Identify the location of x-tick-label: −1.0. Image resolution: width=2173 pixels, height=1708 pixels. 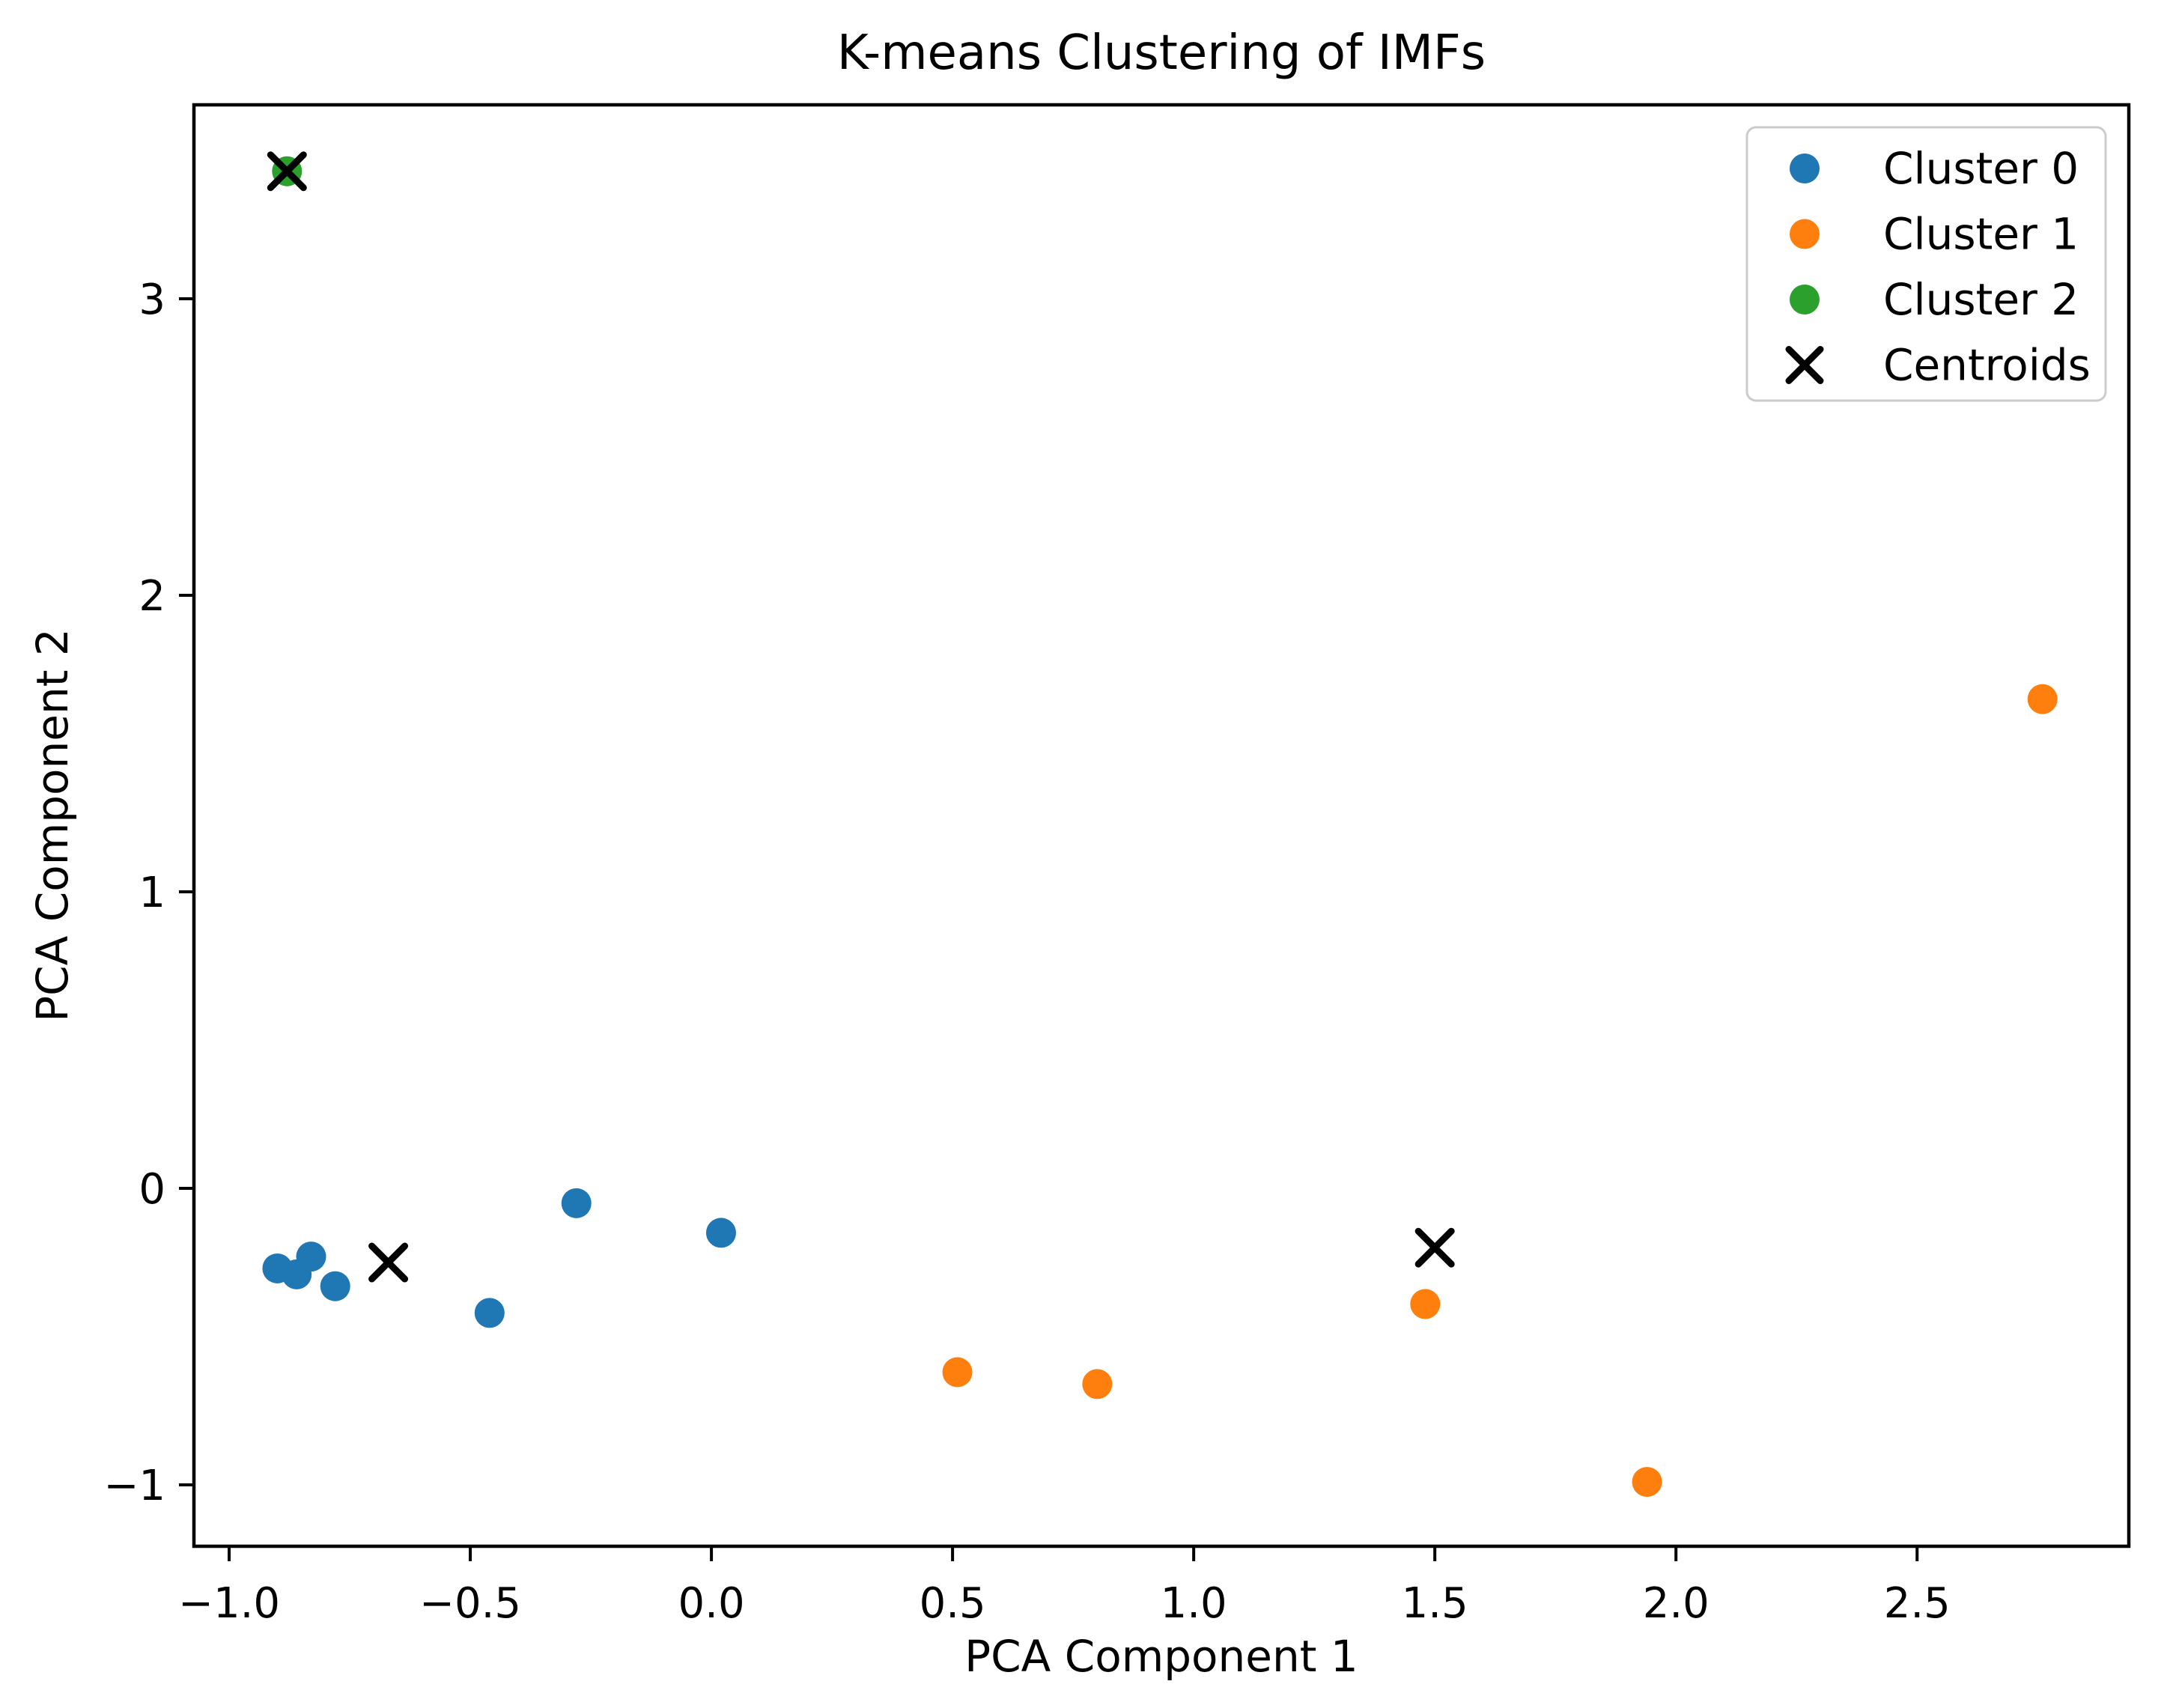
(229, 1603).